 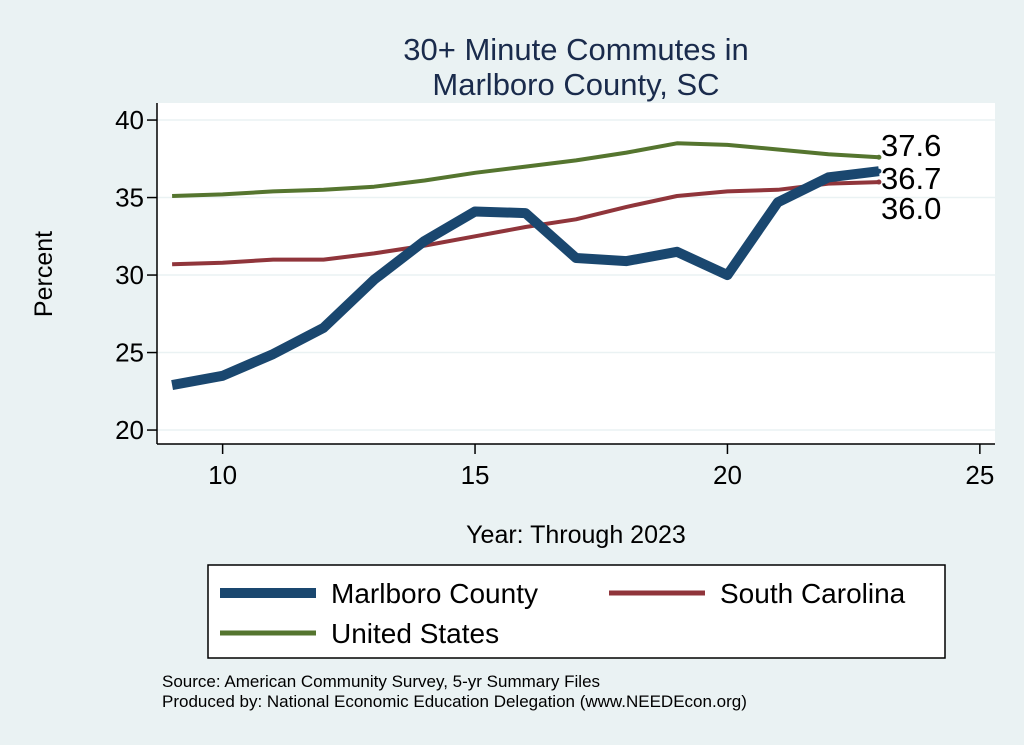 I want to click on x-axis-label: Year: Through 2023, so click(x=576, y=535).